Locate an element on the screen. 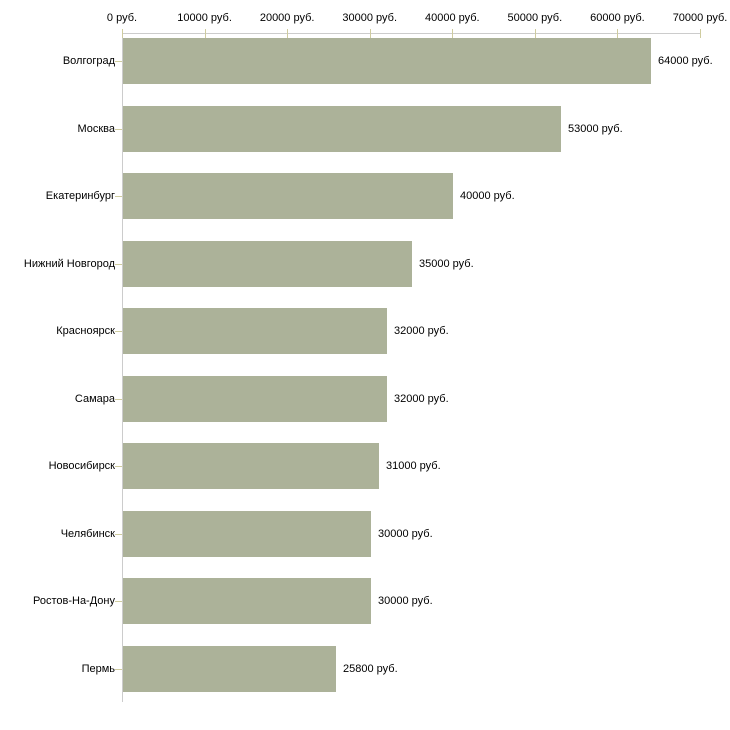  x-axis-tick-label: 10000 руб. is located at coordinates (204, 18).